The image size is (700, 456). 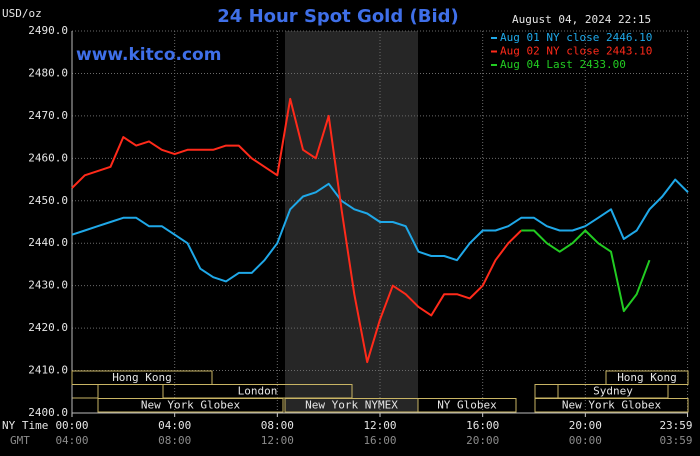 I want to click on x-tick-label: 16:00, so click(x=482, y=425).